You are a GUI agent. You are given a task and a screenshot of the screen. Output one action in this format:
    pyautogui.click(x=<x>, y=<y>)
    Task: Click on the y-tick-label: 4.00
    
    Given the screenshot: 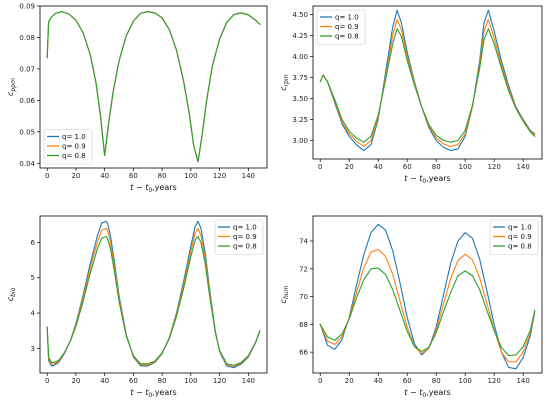 What is the action you would take?
    pyautogui.click(x=300, y=57)
    